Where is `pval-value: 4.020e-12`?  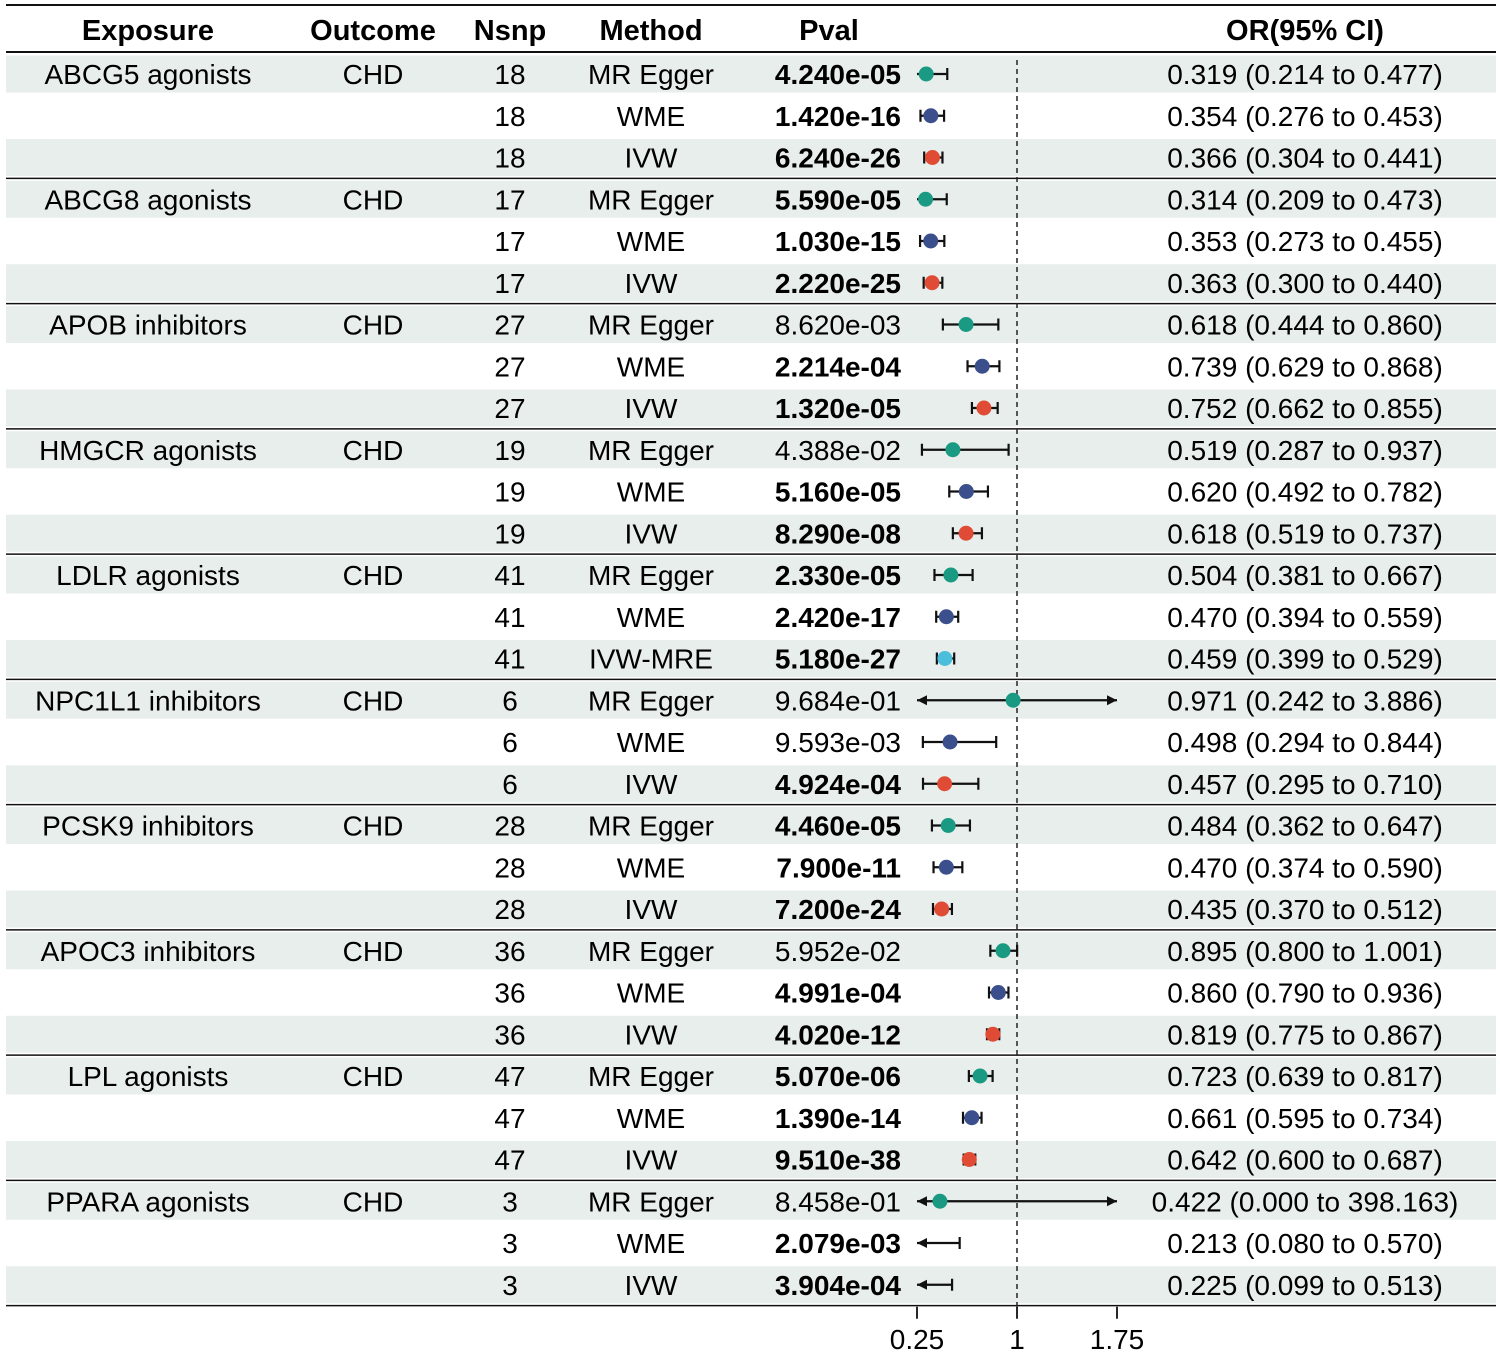 pval-value: 4.020e-12 is located at coordinates (838, 1034).